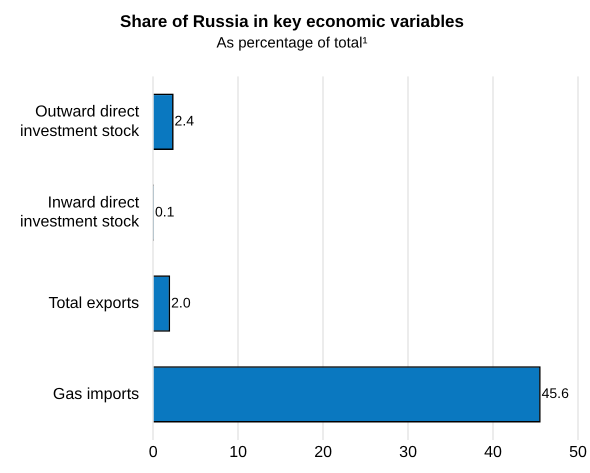 This screenshot has width=590, height=473. Describe the element at coordinates (556, 393) in the screenshot. I see `data-label: 45.6` at that location.